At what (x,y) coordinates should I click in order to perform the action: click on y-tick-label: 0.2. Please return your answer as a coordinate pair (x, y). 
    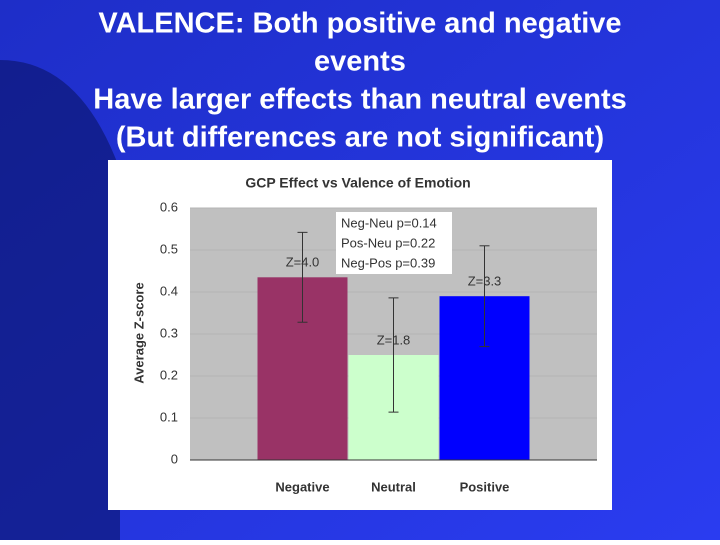
    Looking at the image, I should click on (169, 374).